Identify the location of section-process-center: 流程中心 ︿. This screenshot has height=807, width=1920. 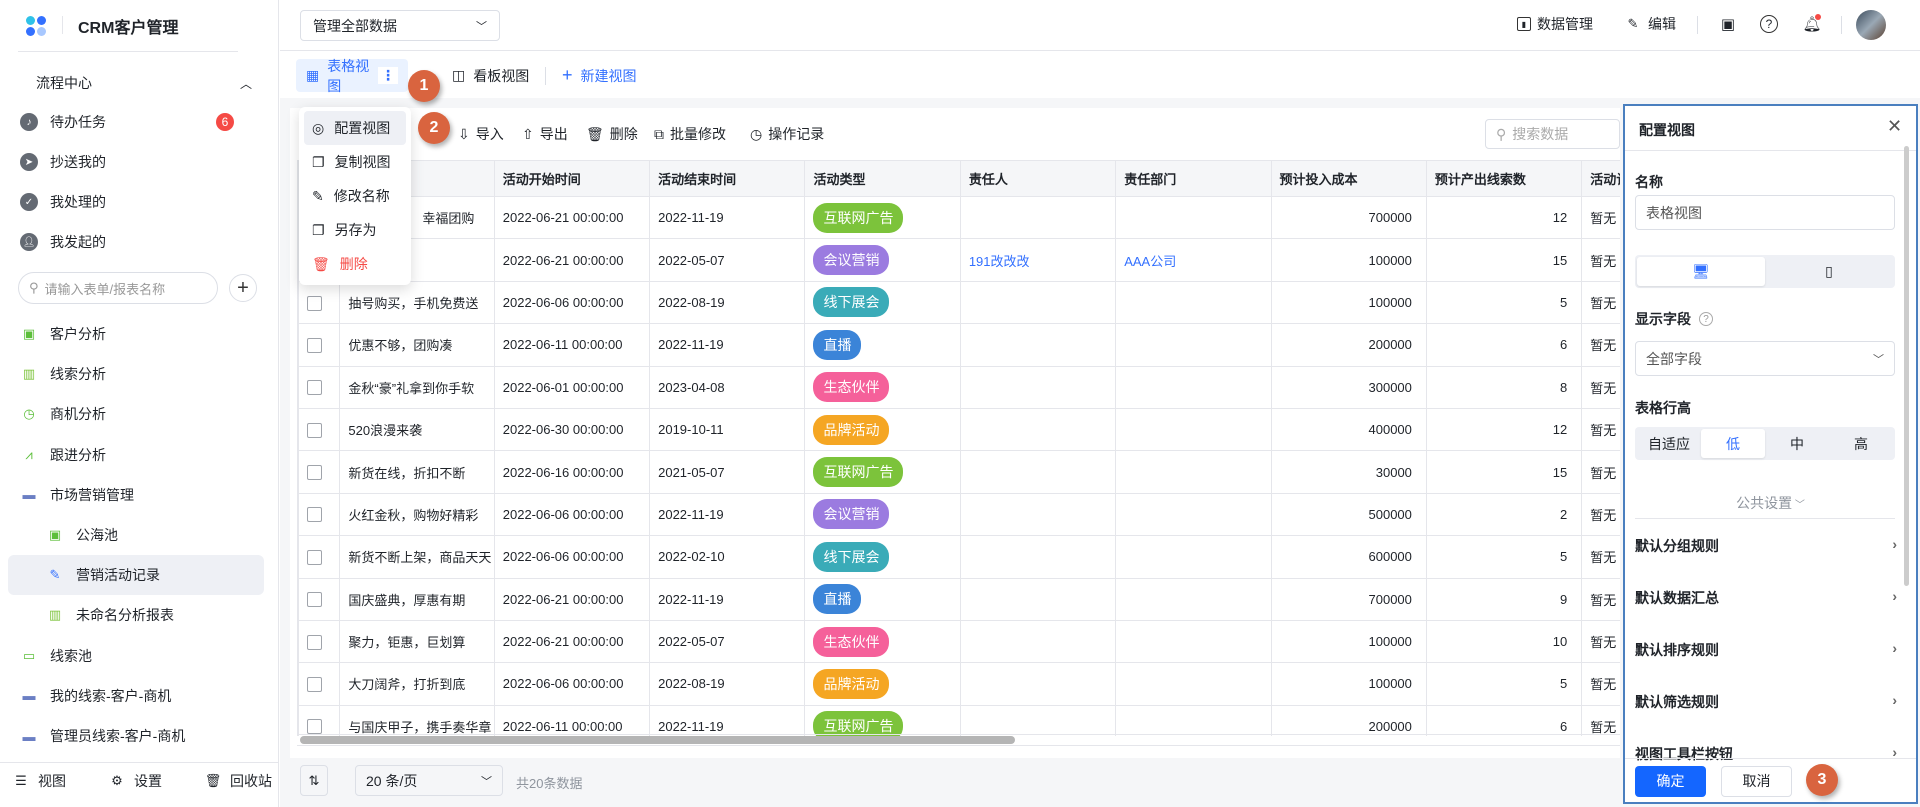
(149, 83).